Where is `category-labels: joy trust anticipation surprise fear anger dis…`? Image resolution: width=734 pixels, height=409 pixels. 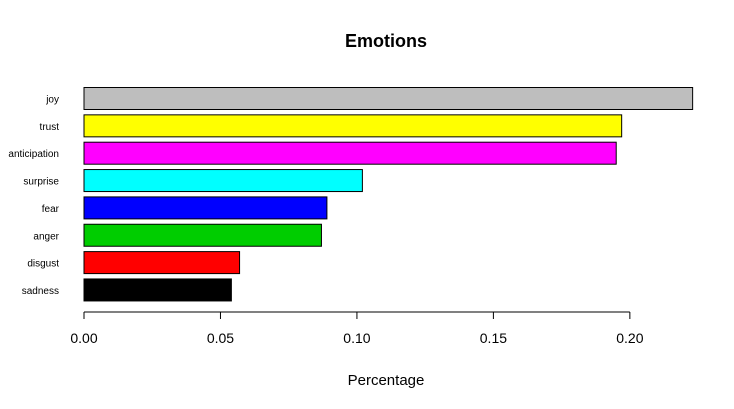
category-labels: joy trust anticipation surprise fear anger dis… is located at coordinates (33, 196).